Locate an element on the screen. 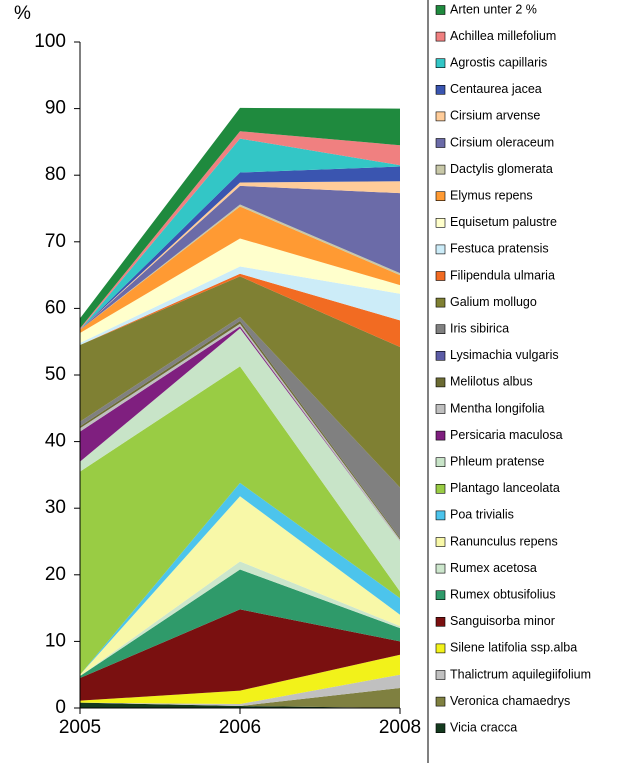 Image resolution: width=624 pixels, height=768 pixels. y-tick-label: 90 is located at coordinates (55, 108).